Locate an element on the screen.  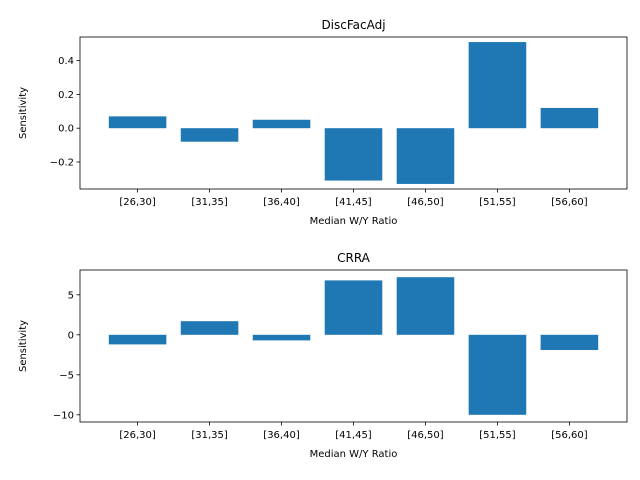
y-tick-label: 5 is located at coordinates (71, 295).